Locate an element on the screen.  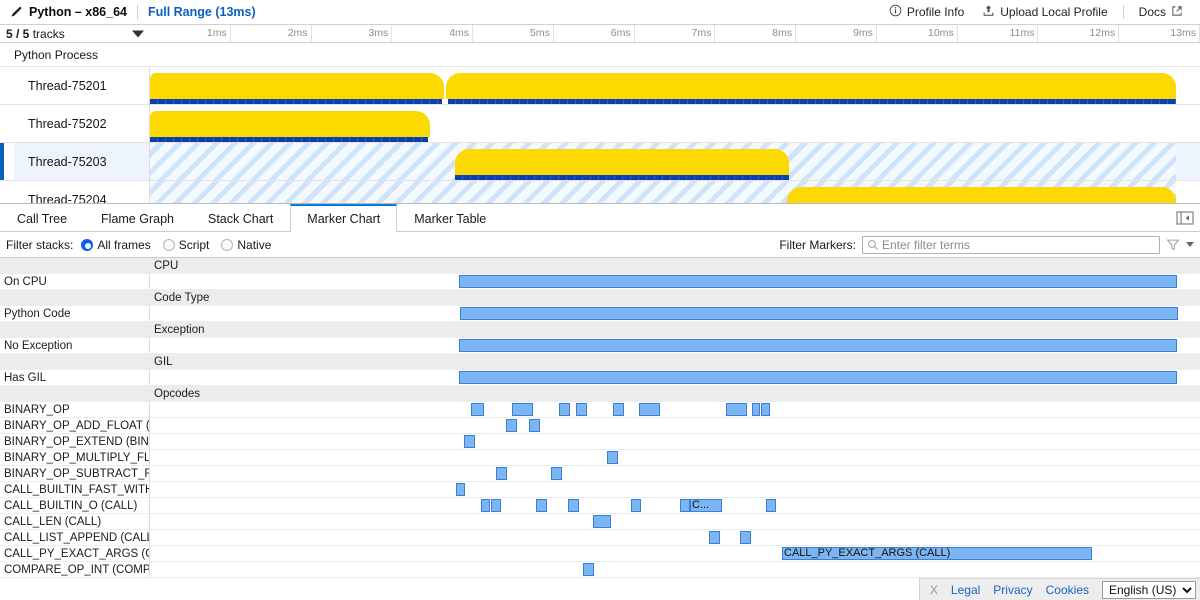
cookies-link: Cookies is located at coordinates (1067, 589).